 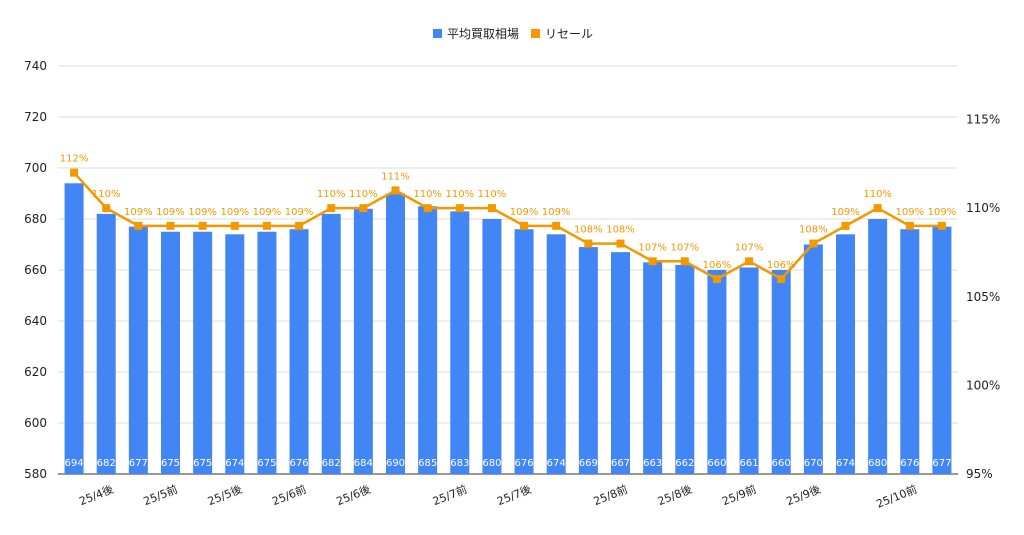 I want to click on bar-value-label: 685, so click(x=427, y=463).